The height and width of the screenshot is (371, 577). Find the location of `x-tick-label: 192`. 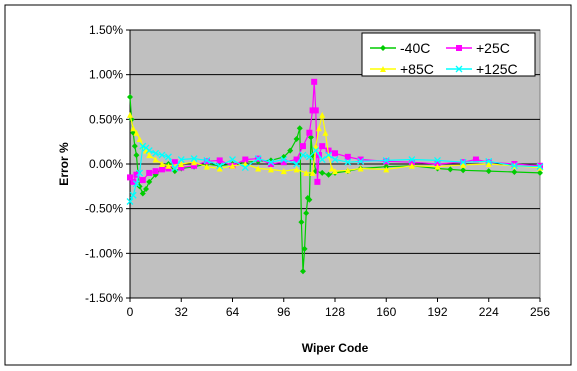

x-tick-label: 192 is located at coordinates (437, 312).